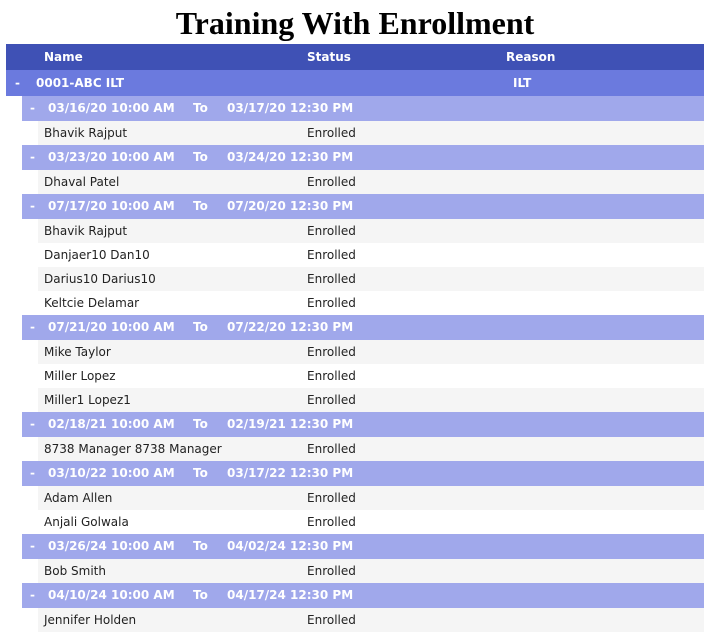  What do you see at coordinates (371, 303) in the screenshot?
I see `table-row: Keltcie Delamar Enrolled` at bounding box center [371, 303].